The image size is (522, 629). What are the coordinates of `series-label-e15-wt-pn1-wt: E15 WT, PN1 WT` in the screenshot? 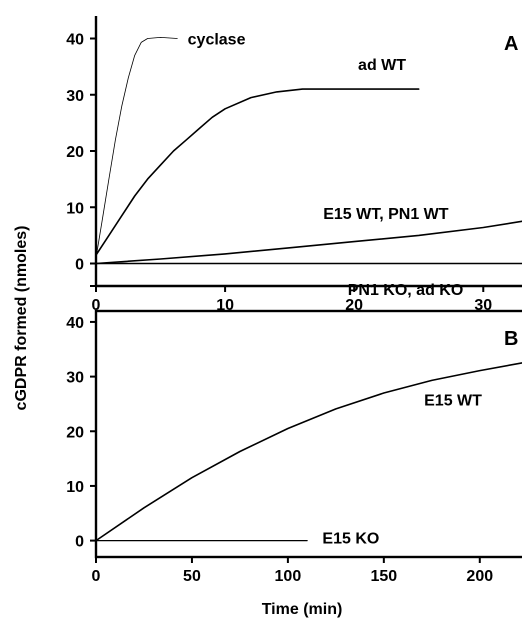 It's located at (386, 214).